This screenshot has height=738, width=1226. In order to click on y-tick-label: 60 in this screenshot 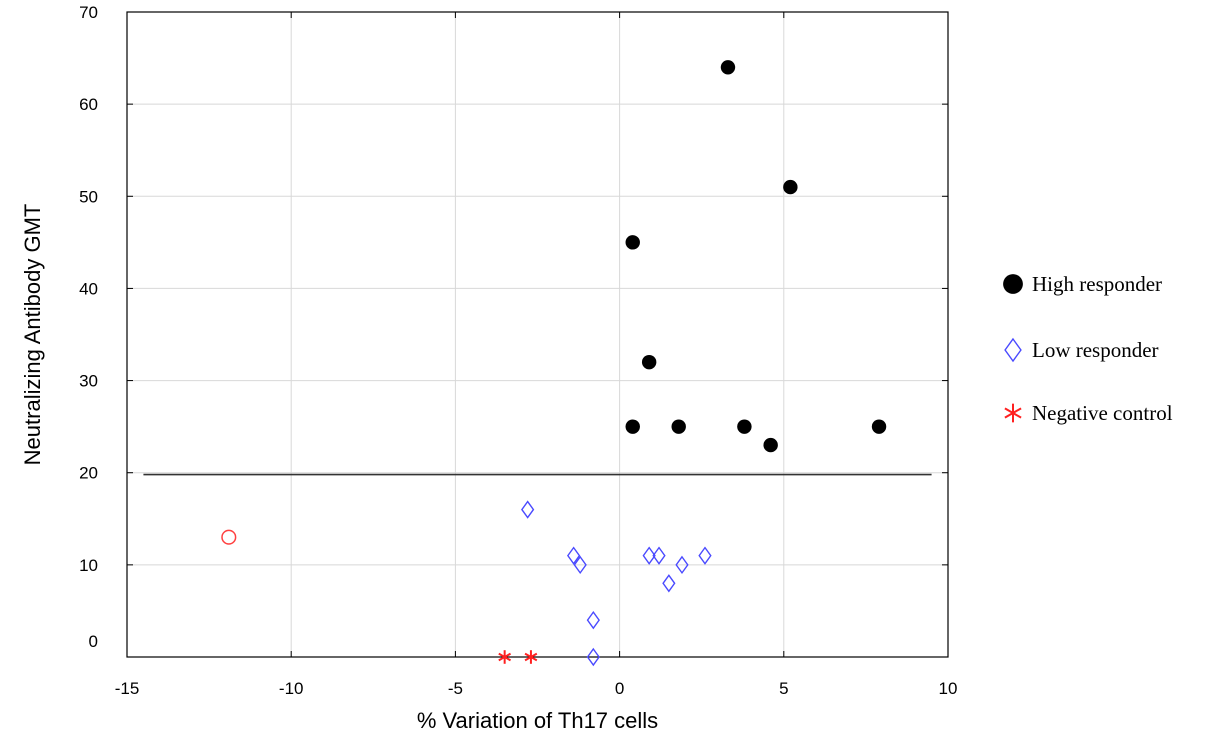, I will do `click(88, 104)`.